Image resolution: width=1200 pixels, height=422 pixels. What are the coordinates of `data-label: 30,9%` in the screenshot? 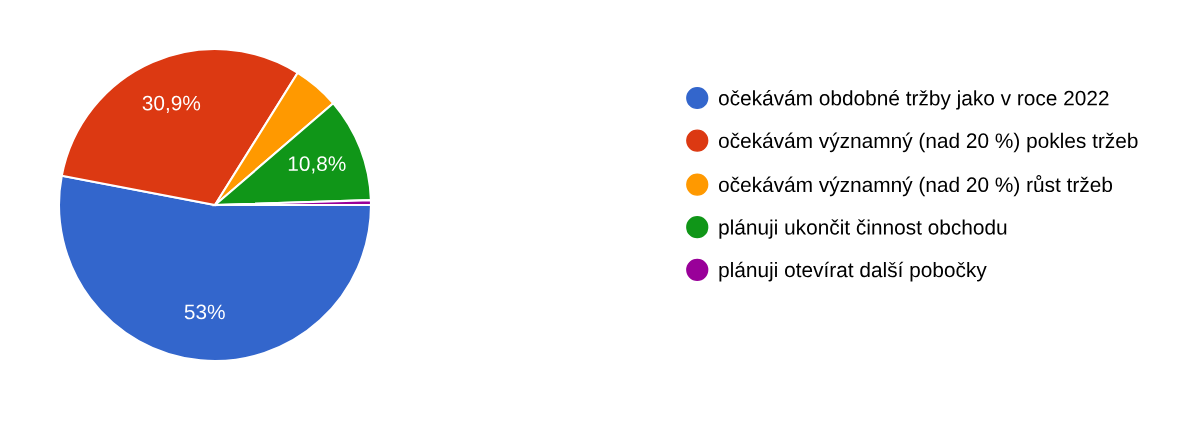 It's located at (171, 104).